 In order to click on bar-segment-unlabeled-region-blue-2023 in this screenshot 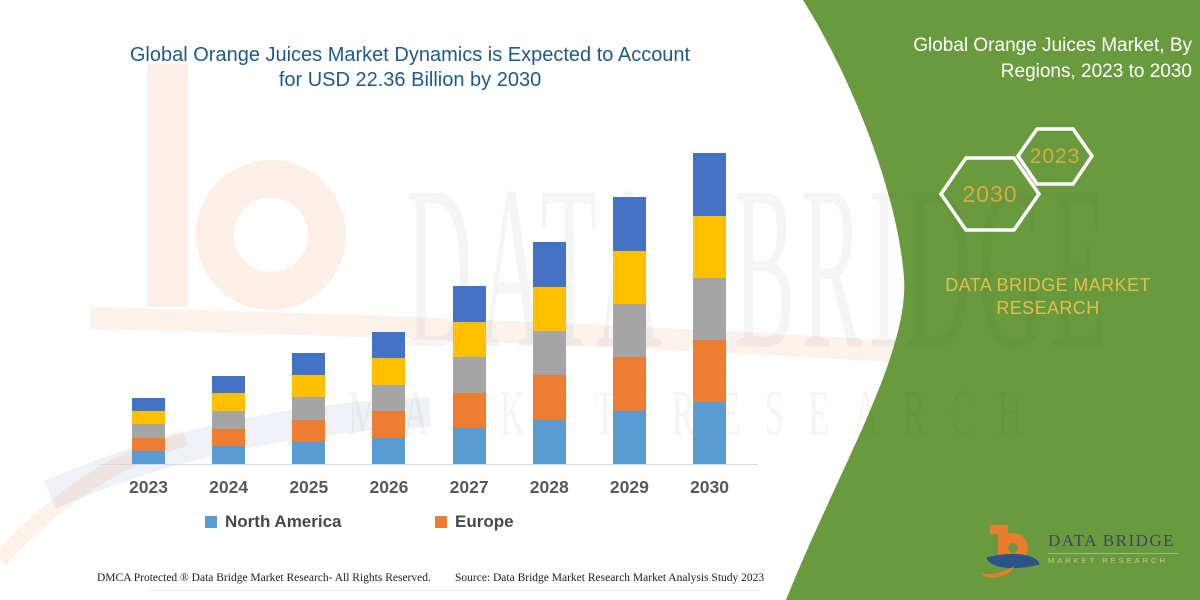, I will do `click(148, 404)`.